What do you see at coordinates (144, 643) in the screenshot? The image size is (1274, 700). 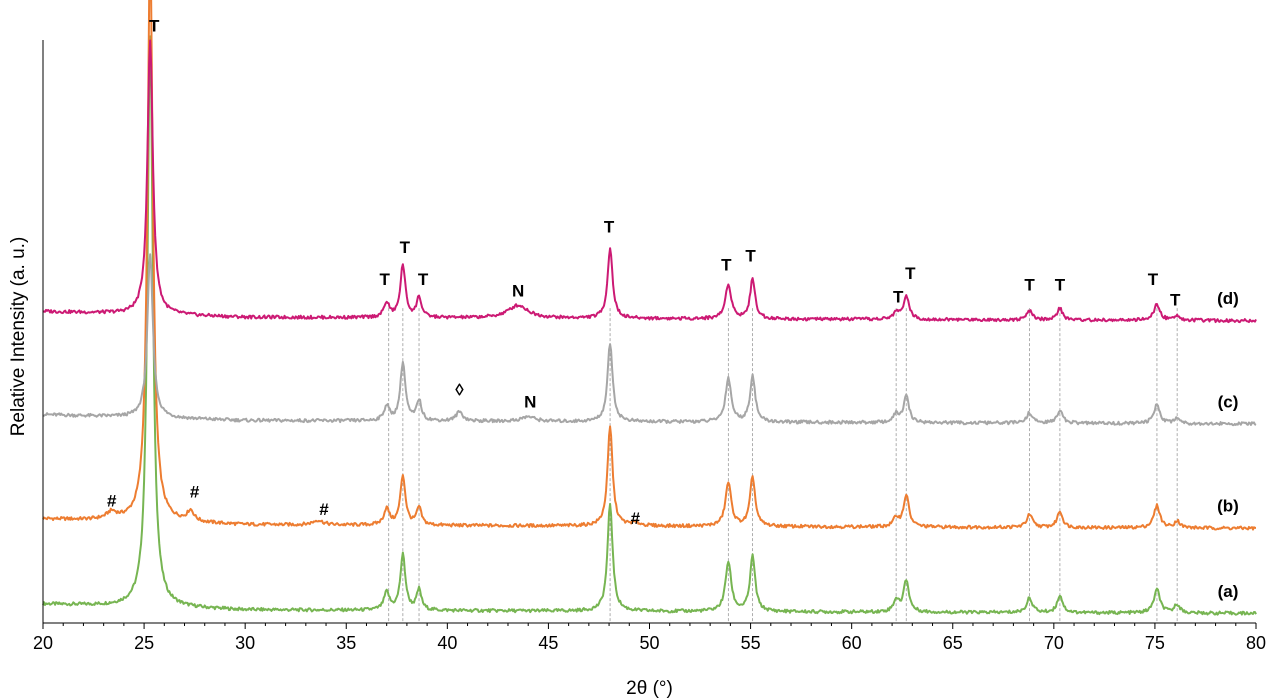 I see `x-tick-label: 25` at bounding box center [144, 643].